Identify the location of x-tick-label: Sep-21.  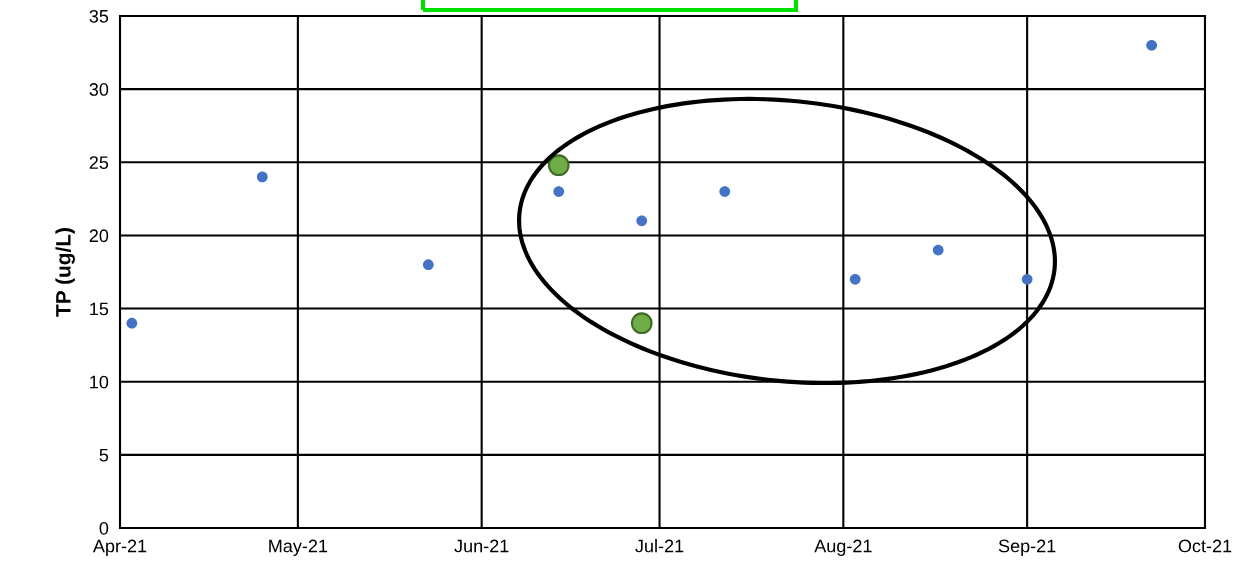
(1027, 547).